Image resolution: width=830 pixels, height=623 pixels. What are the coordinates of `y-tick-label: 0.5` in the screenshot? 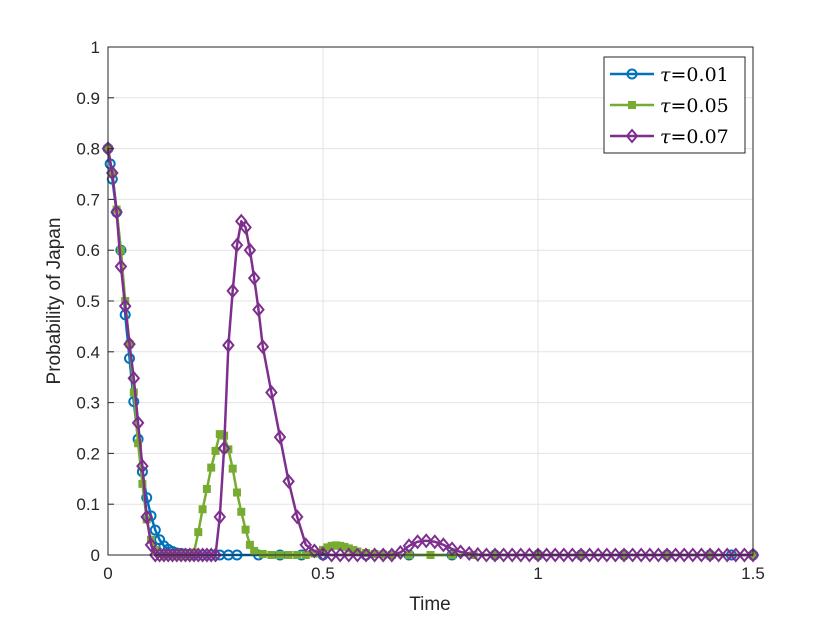 It's located at (88, 301).